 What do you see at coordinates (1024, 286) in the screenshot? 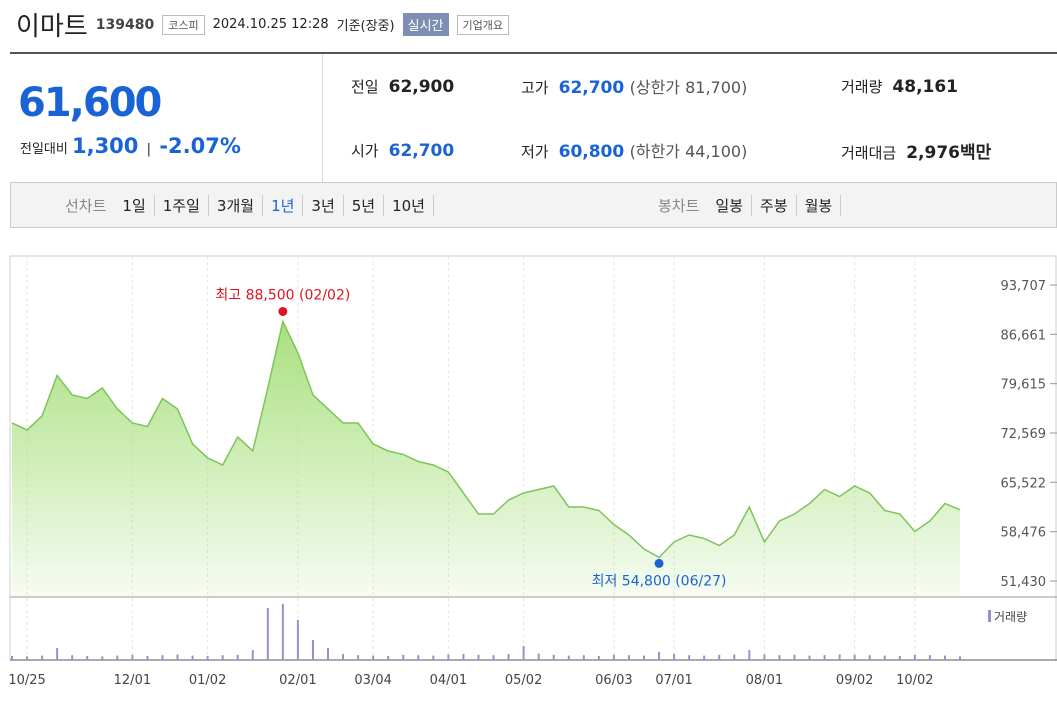
I see `y-tick-label: 93,707` at bounding box center [1024, 286].